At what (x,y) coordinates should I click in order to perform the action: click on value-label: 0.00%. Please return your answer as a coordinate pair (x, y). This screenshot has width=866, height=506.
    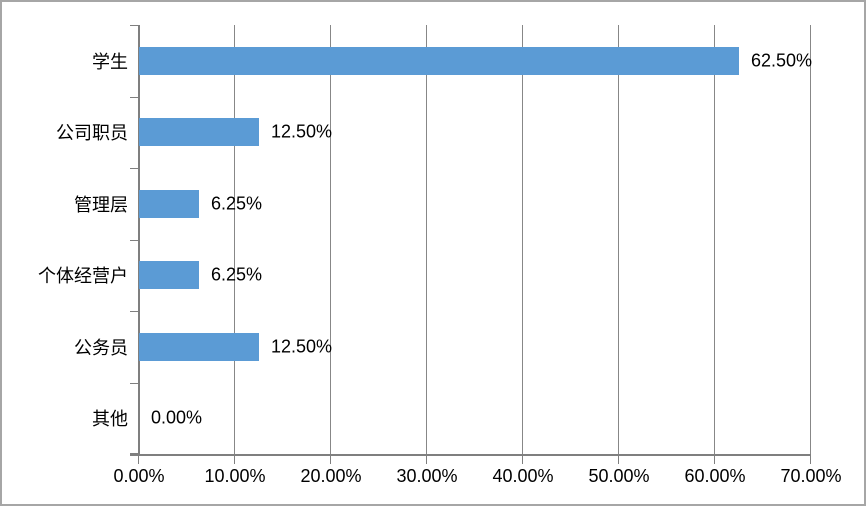
    Looking at the image, I should click on (177, 417).